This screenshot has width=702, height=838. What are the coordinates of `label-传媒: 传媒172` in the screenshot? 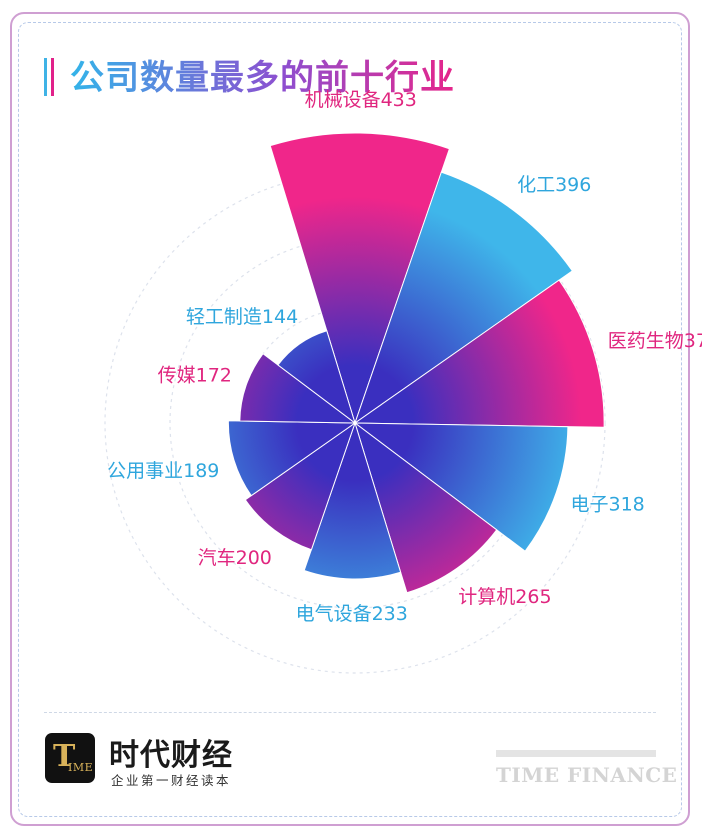 It's located at (195, 375).